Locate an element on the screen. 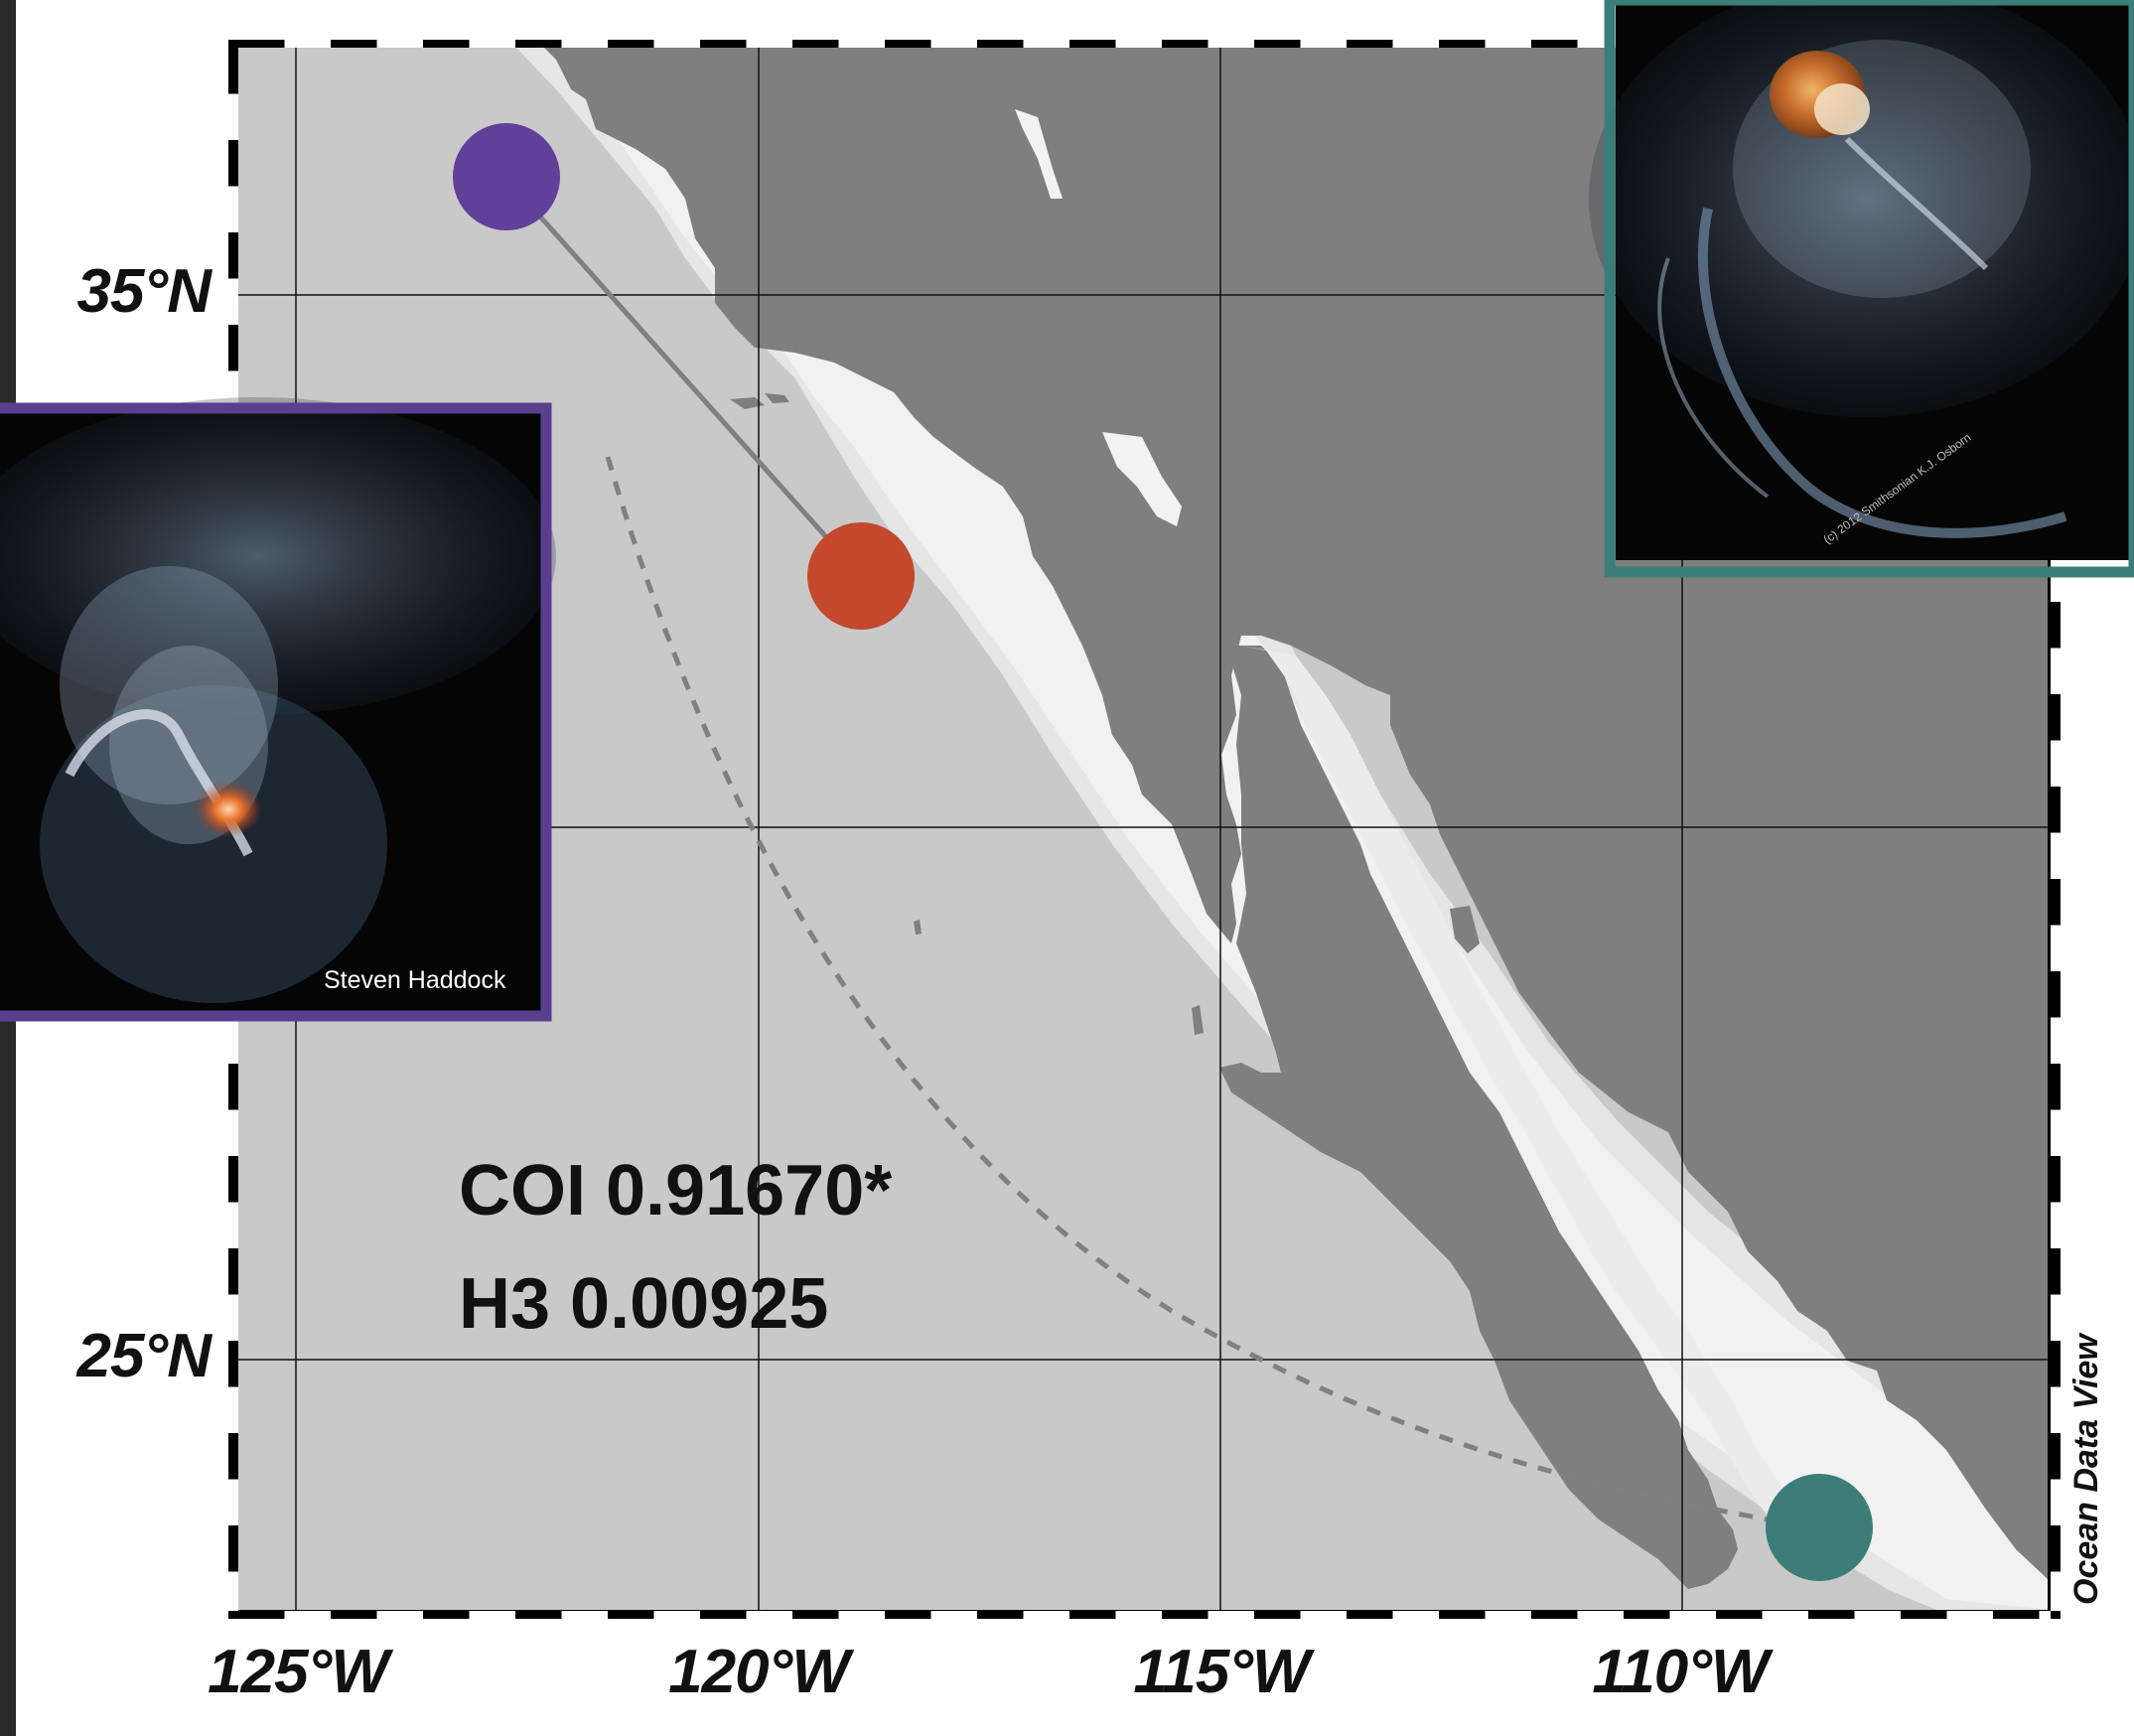  island-cedros is located at coordinates (1198, 1020).